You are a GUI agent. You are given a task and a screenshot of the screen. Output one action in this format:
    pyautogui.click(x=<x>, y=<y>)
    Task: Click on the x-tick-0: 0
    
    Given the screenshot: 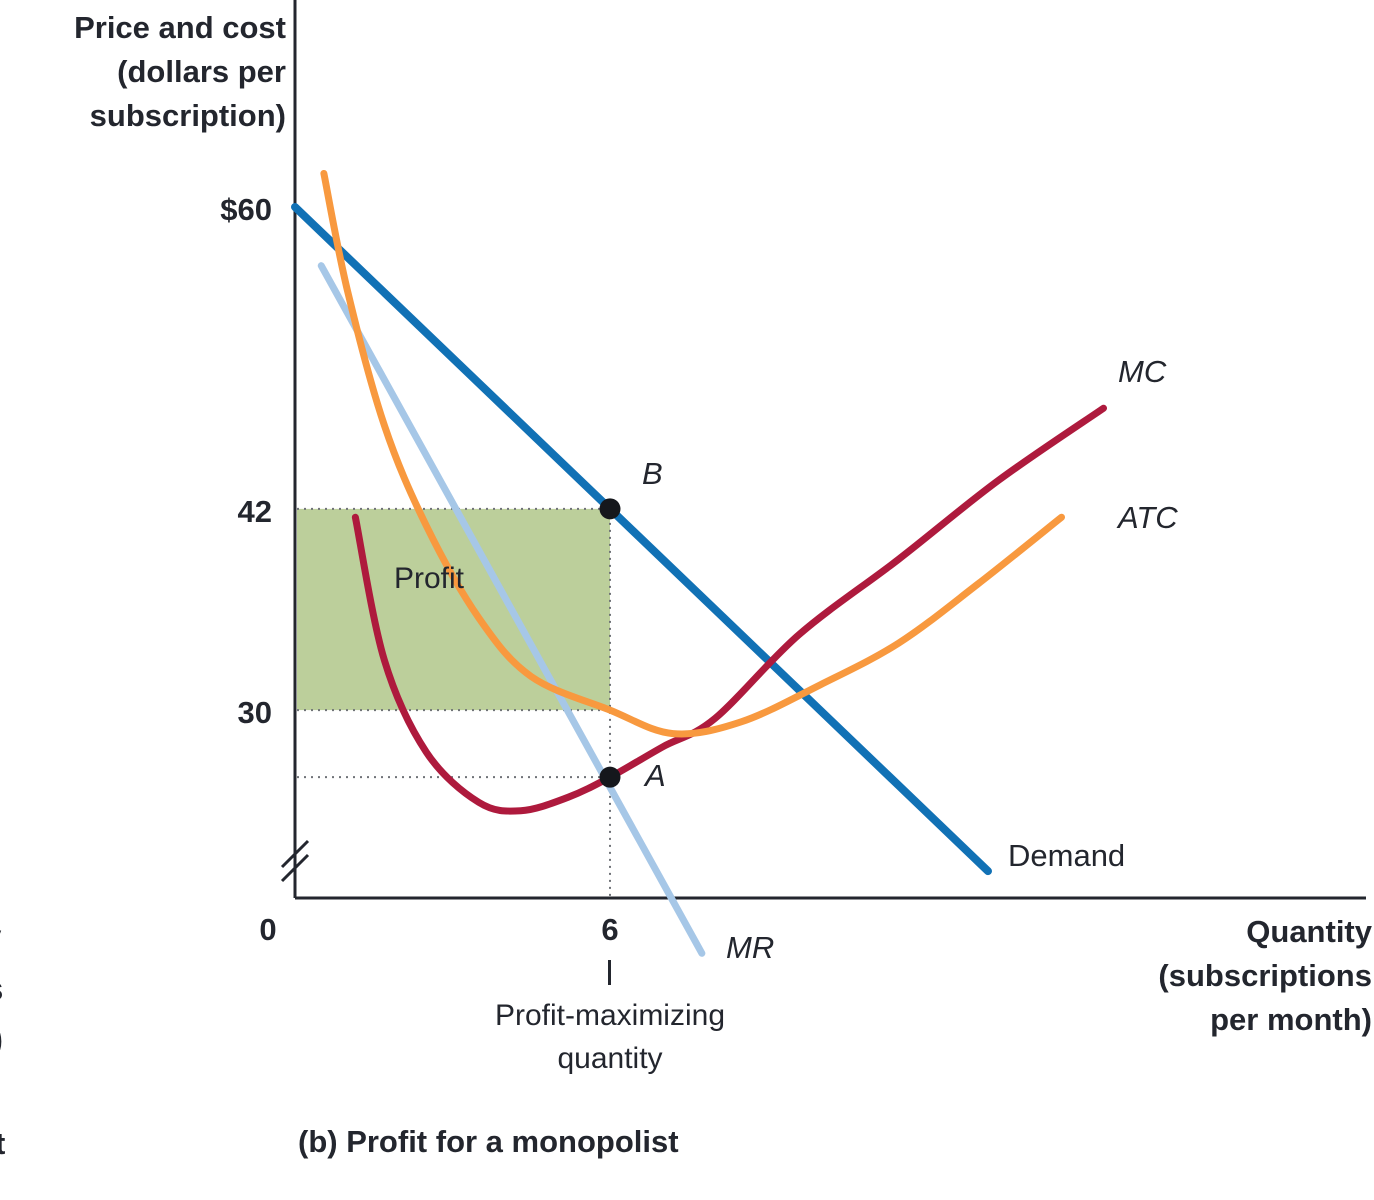 What is the action you would take?
    pyautogui.click(x=268, y=929)
    